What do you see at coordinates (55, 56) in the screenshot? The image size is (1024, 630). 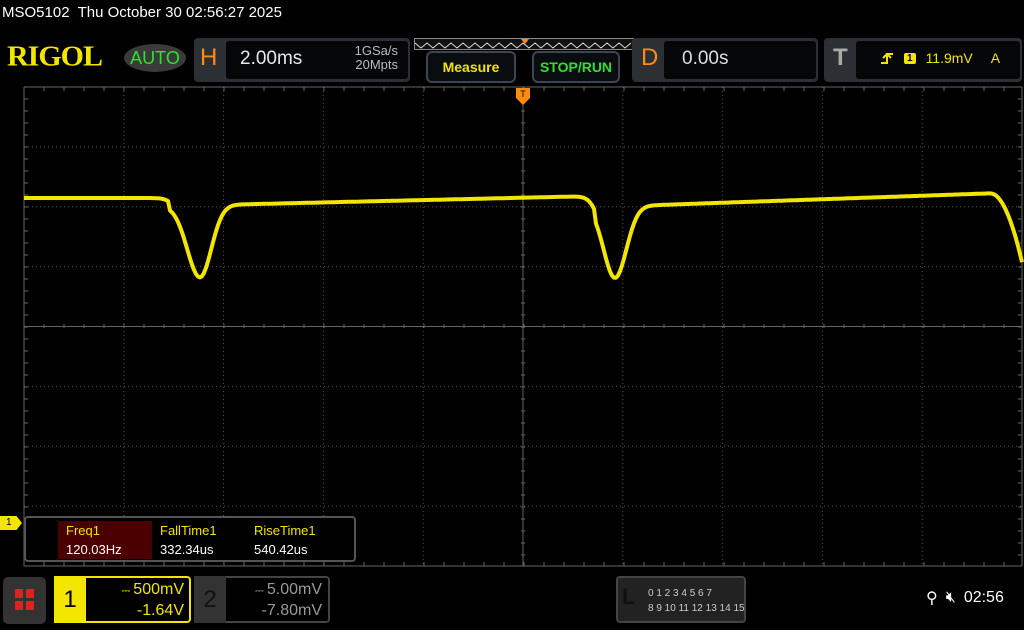 I see `rigol-logo: RIGOL` at bounding box center [55, 56].